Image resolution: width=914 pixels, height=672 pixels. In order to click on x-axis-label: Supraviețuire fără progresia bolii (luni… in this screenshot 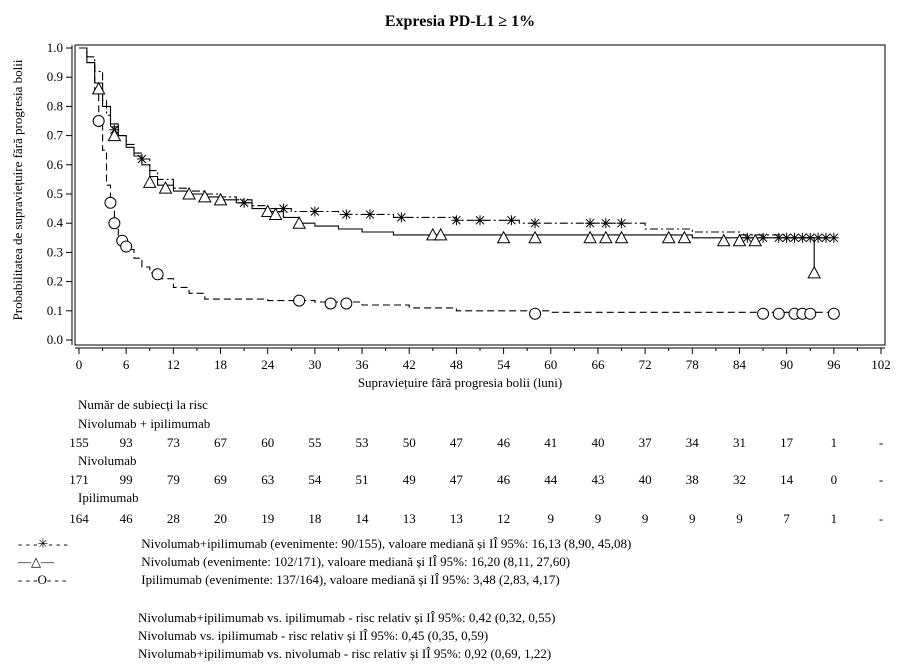, I will do `click(460, 382)`.